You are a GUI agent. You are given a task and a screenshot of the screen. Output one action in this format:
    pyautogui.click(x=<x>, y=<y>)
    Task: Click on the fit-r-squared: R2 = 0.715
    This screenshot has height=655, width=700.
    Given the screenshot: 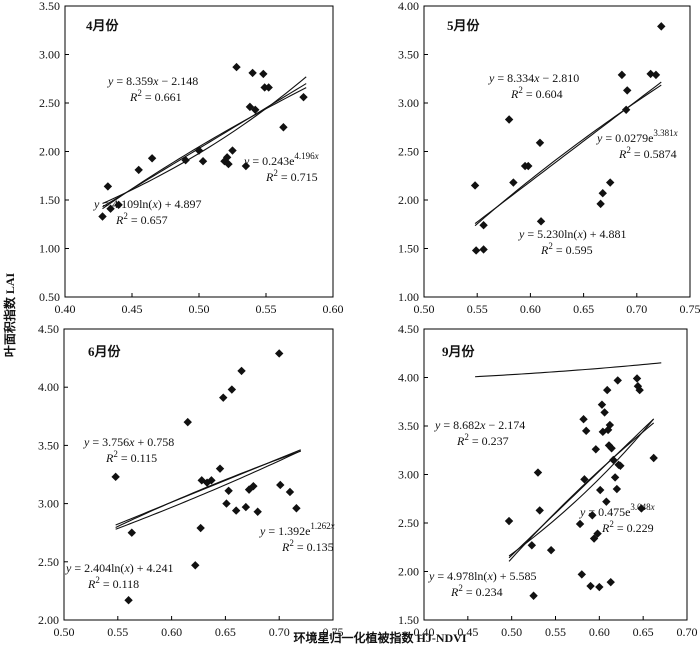 What is the action you would take?
    pyautogui.click(x=291, y=176)
    